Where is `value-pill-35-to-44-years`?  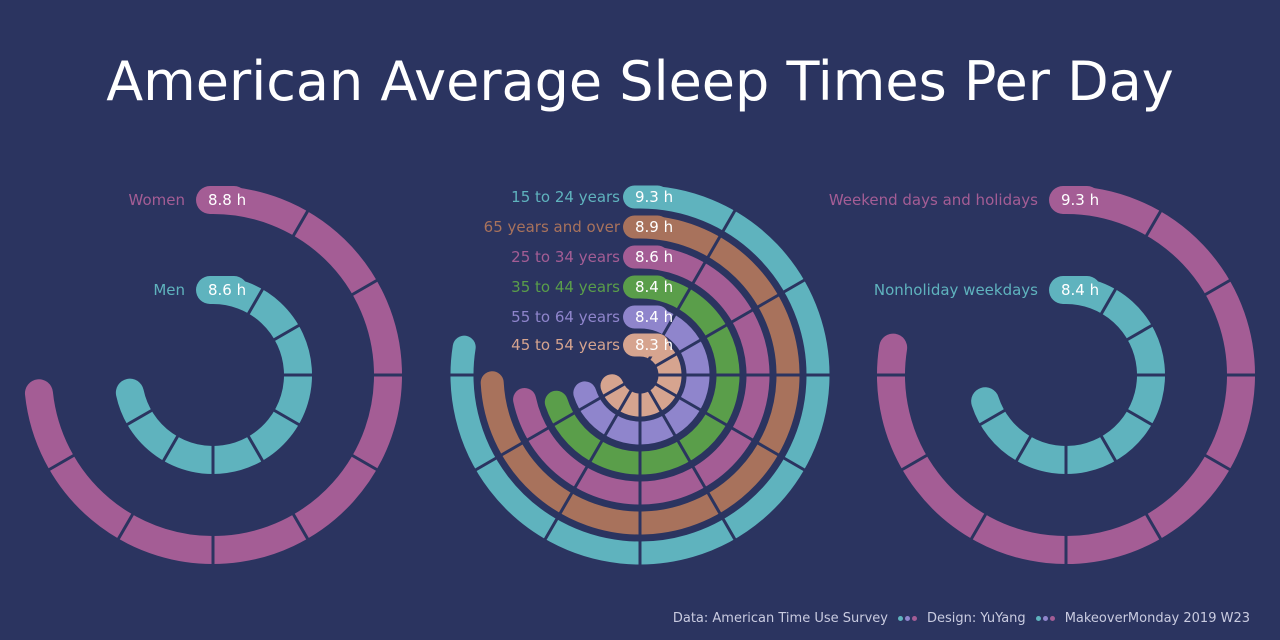 value-pill-35-to-44-years is located at coordinates (646, 287).